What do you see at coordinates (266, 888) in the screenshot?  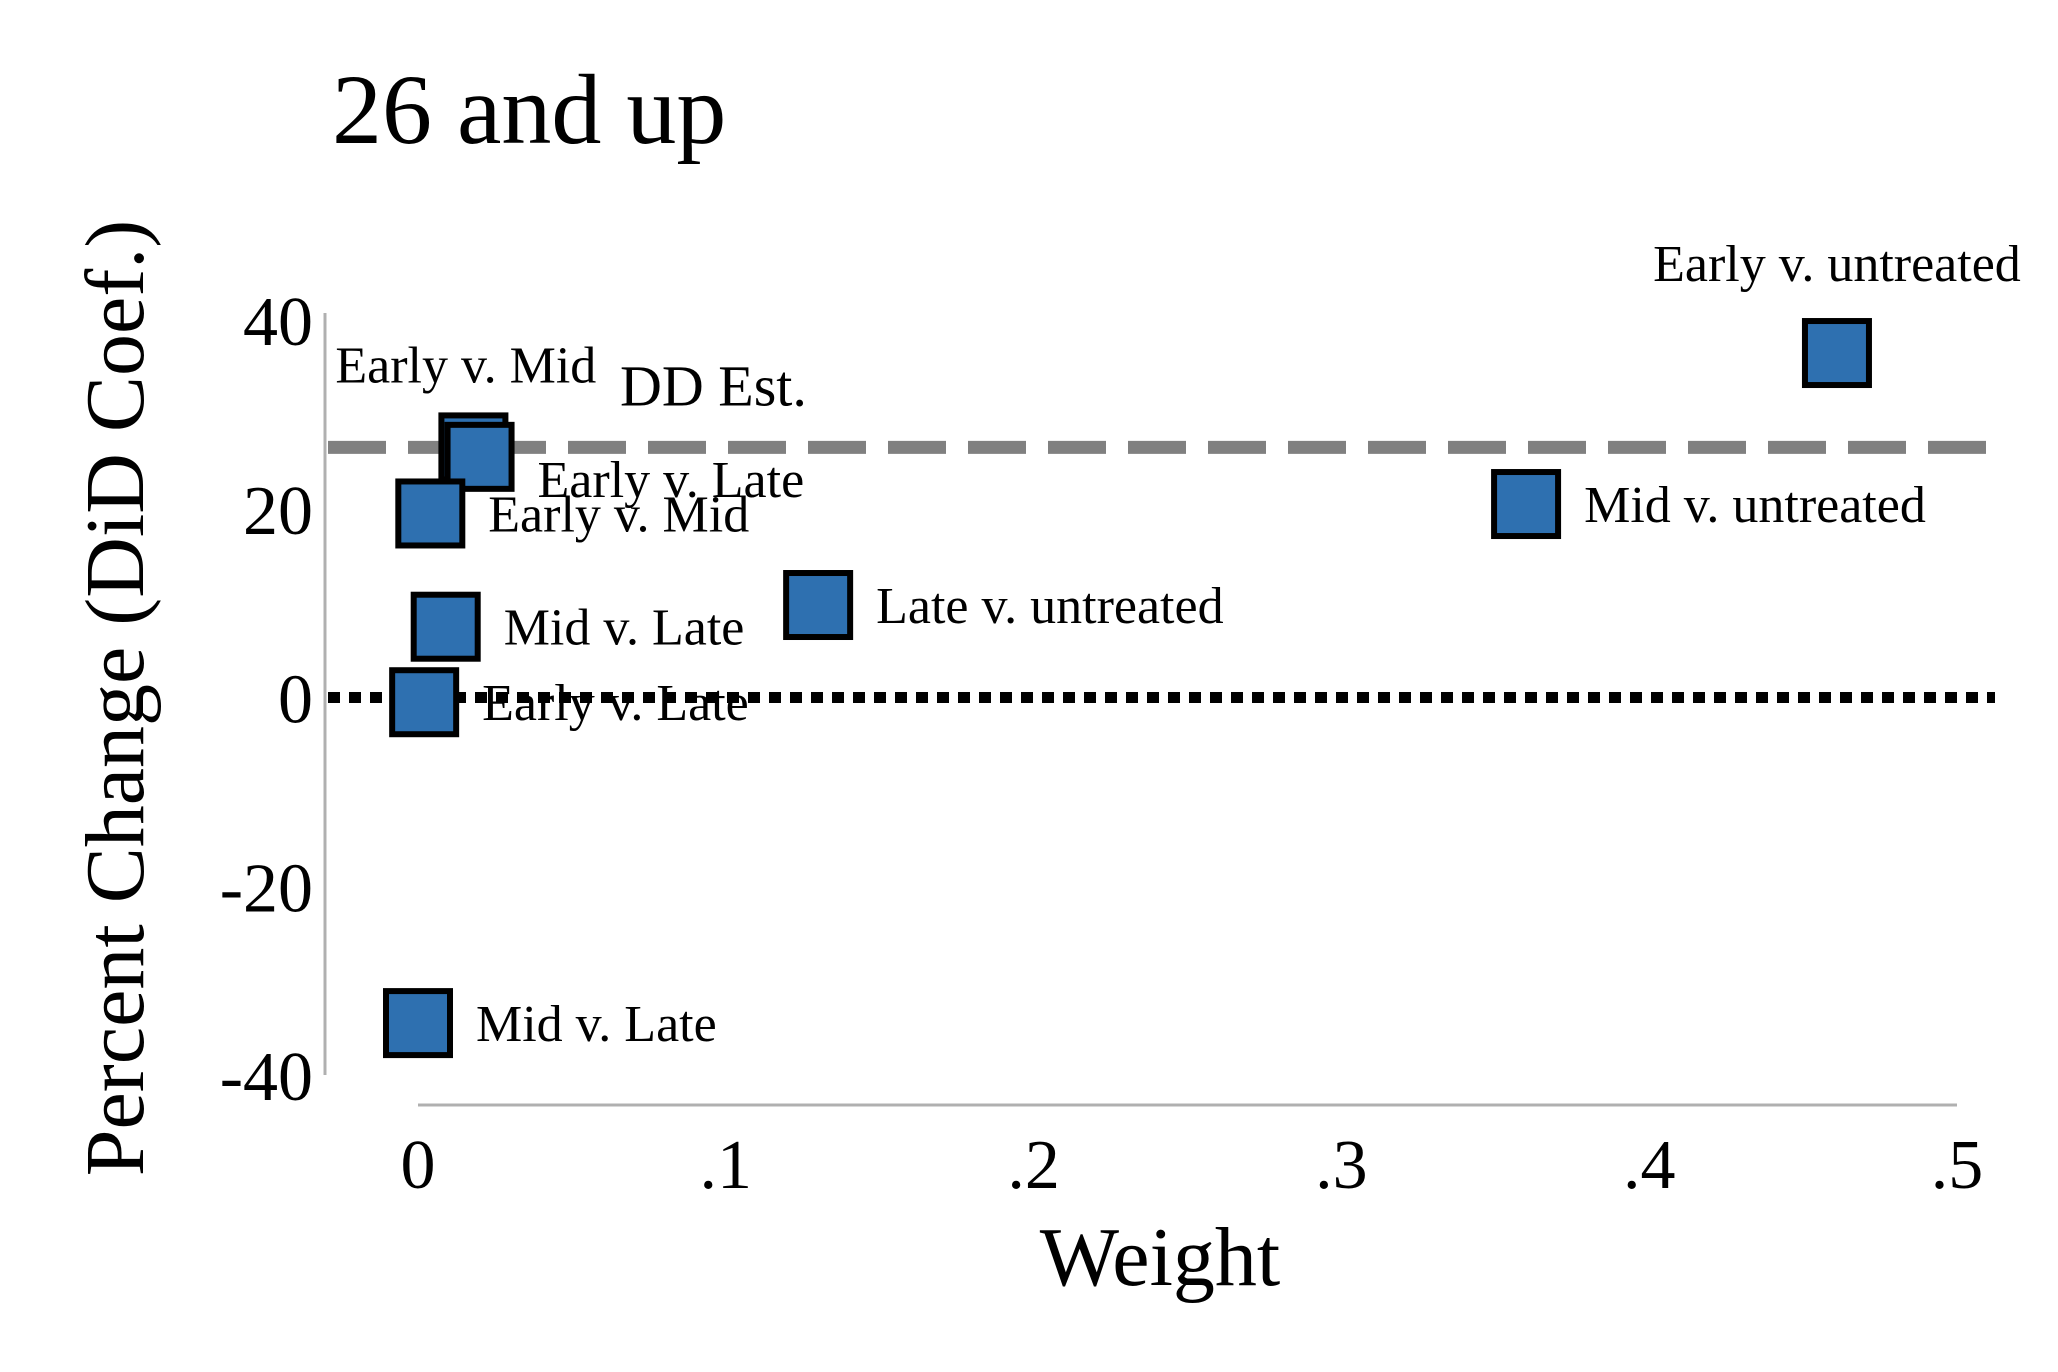 I see `y-tick-label: -20` at bounding box center [266, 888].